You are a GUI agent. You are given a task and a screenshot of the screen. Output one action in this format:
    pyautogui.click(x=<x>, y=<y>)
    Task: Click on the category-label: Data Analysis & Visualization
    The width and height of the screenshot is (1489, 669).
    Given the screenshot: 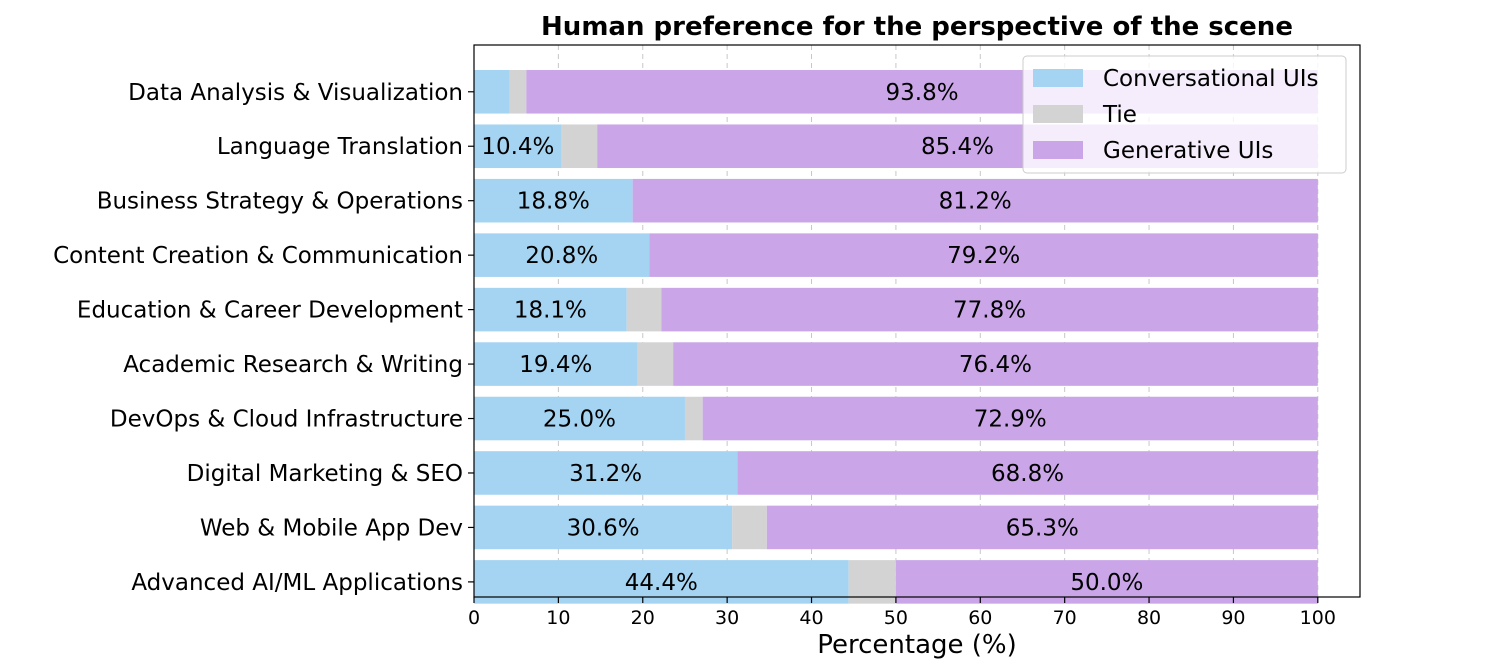 What is the action you would take?
    pyautogui.click(x=295, y=93)
    